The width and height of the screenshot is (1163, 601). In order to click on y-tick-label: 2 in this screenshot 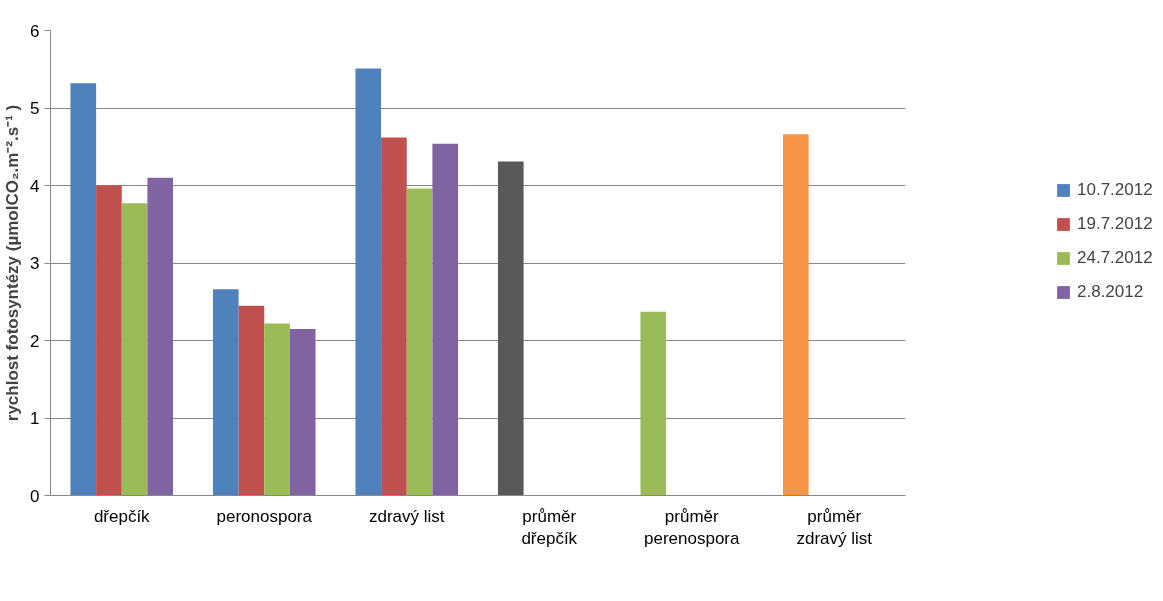, I will do `click(35, 341)`.